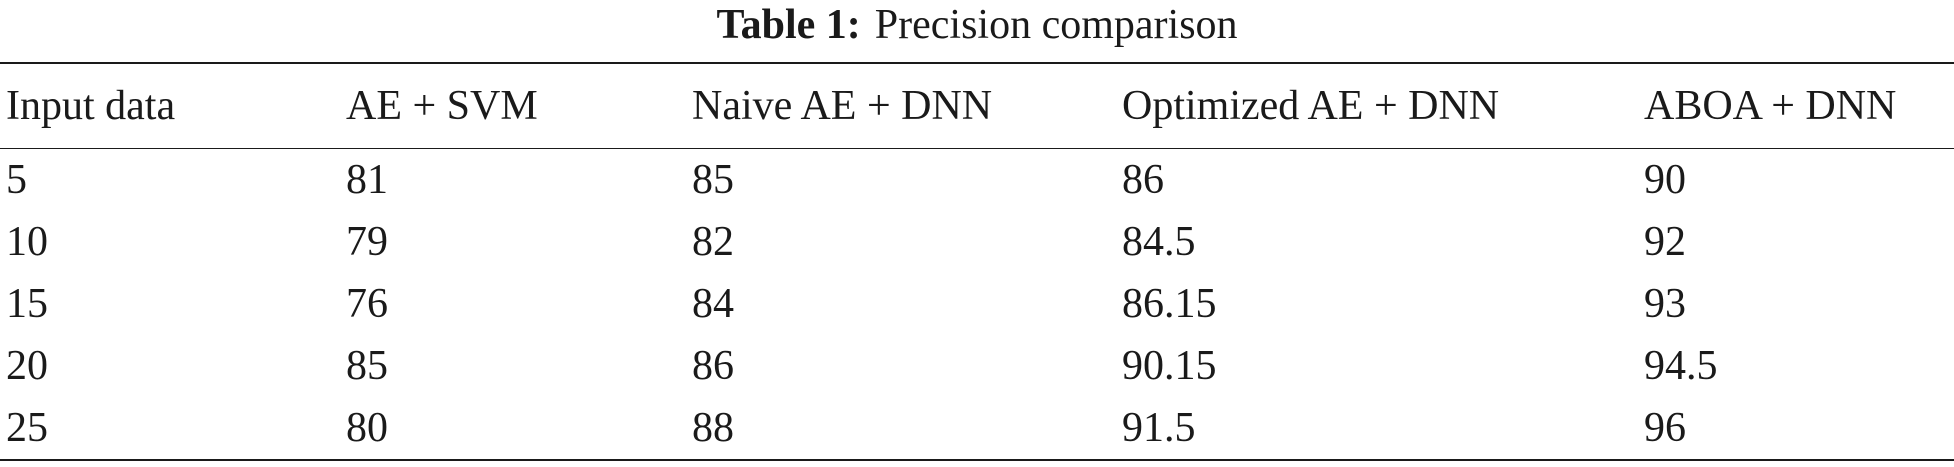 The image size is (1954, 467). I want to click on table-cell: 25, so click(27, 428).